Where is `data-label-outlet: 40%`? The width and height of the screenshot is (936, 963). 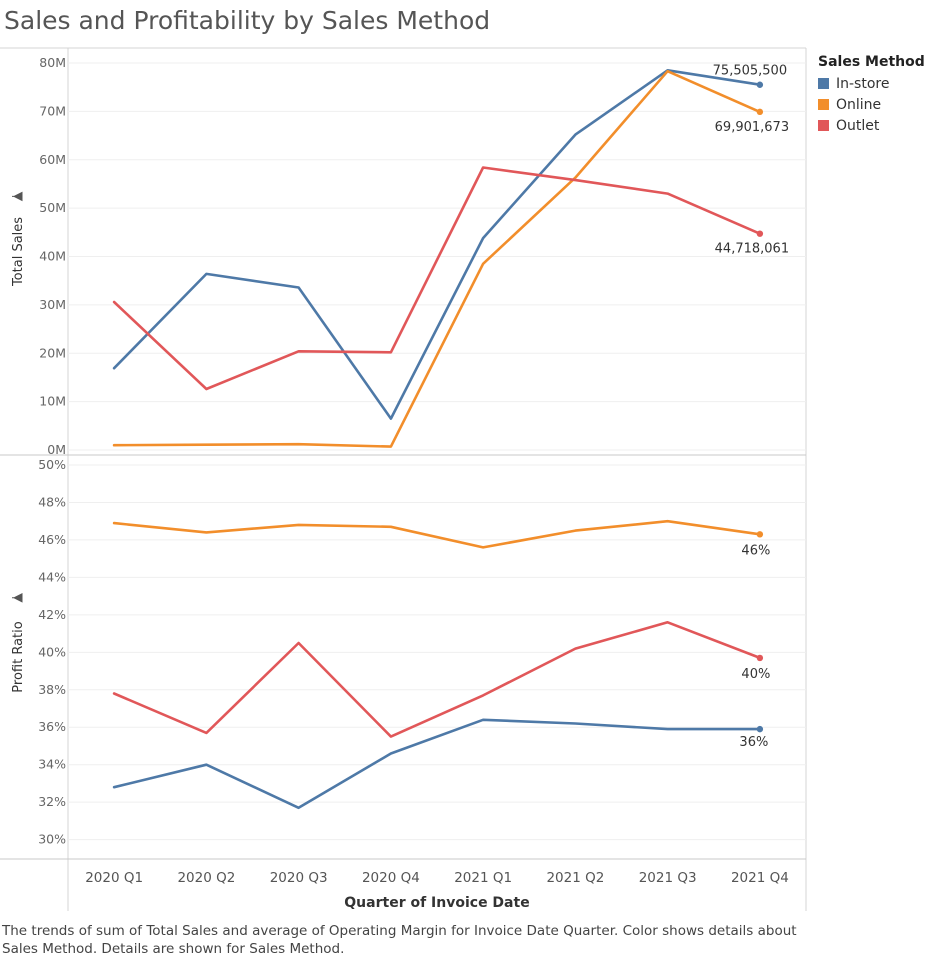
data-label-outlet: 40% is located at coordinates (755, 674).